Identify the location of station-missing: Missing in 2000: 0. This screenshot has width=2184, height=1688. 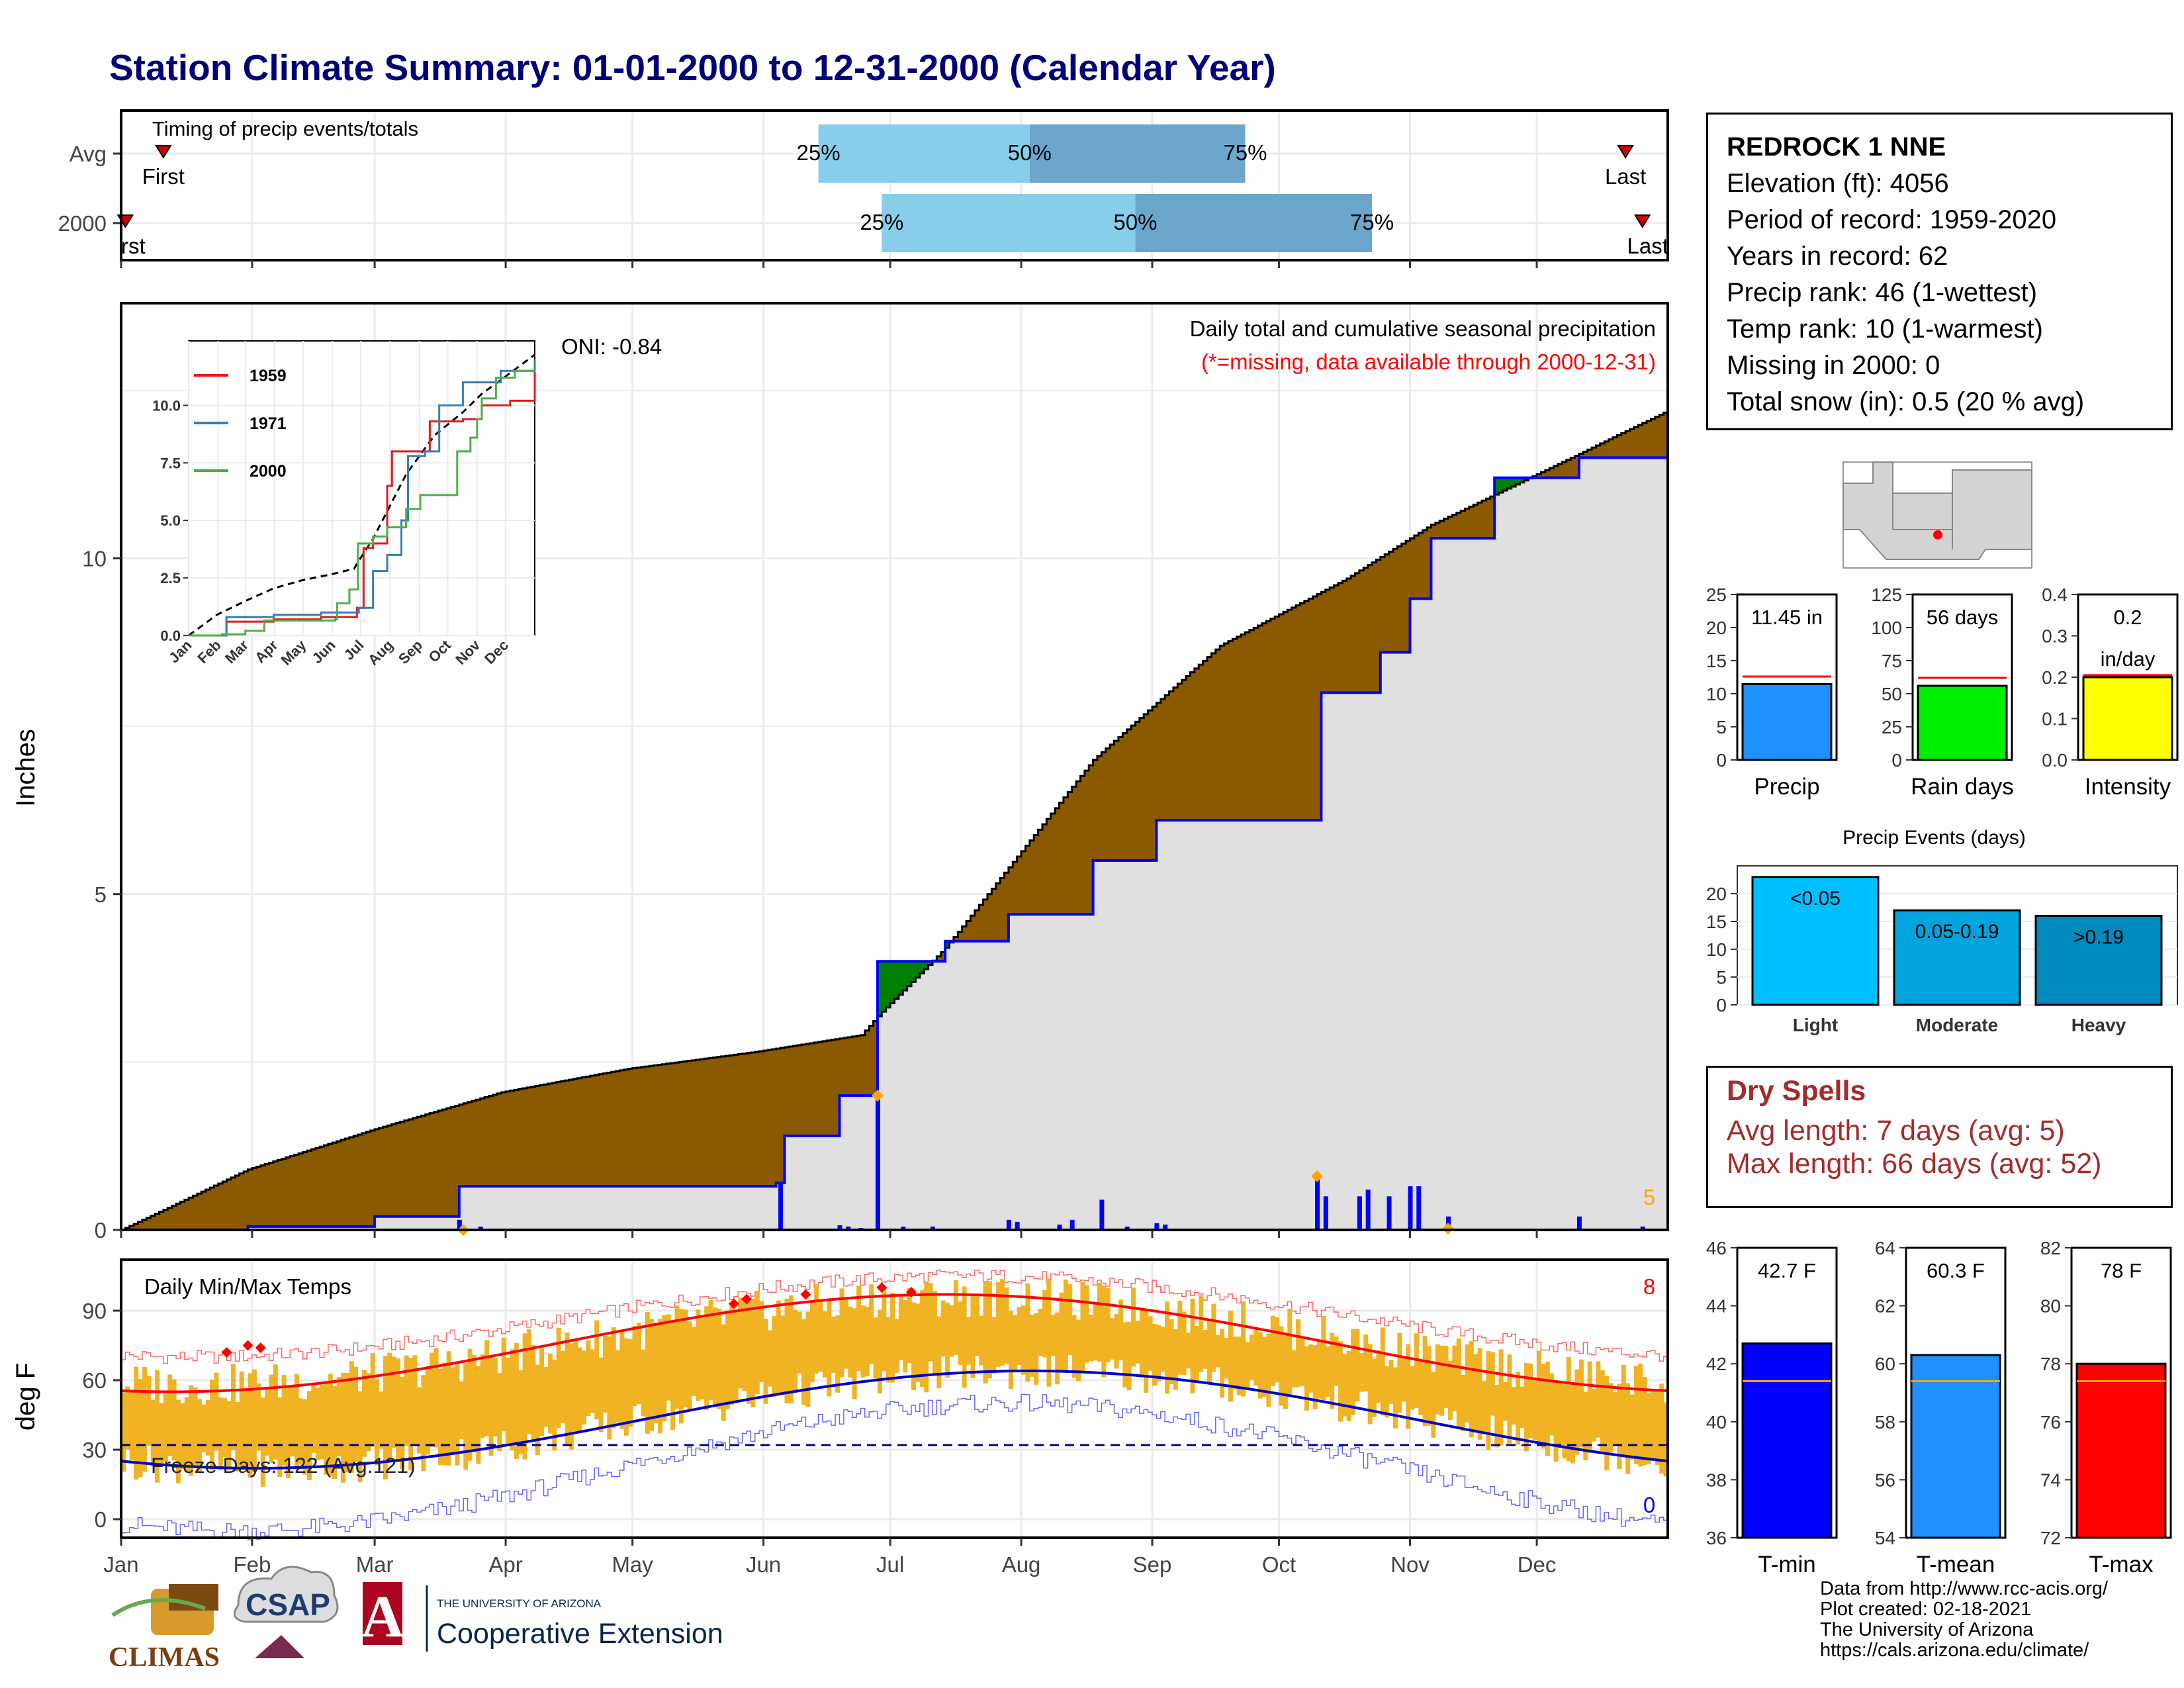
(1834, 365).